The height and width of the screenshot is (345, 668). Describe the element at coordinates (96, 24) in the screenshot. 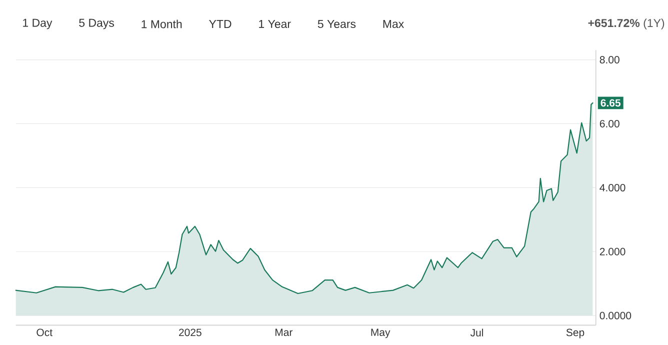

I see `text: 5 Days` at that location.